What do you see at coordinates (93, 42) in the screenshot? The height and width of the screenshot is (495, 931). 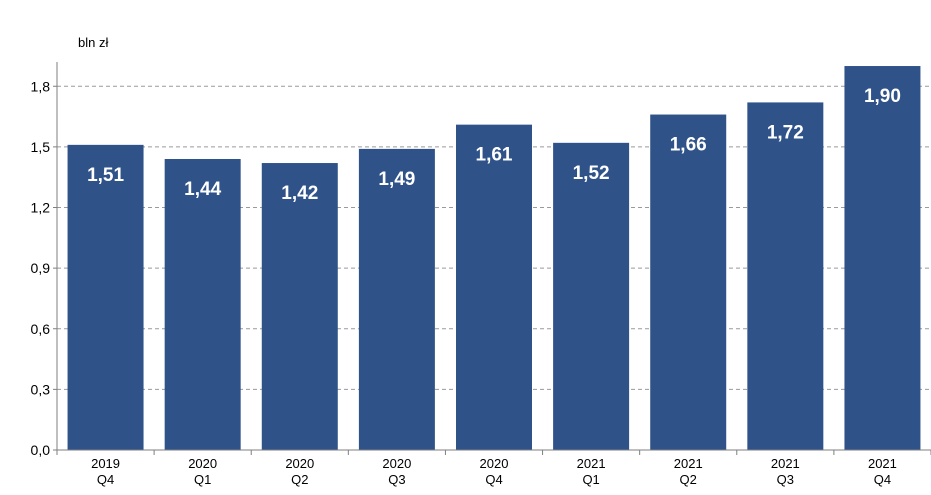 I see `y-axis-unit-label: bln zł` at bounding box center [93, 42].